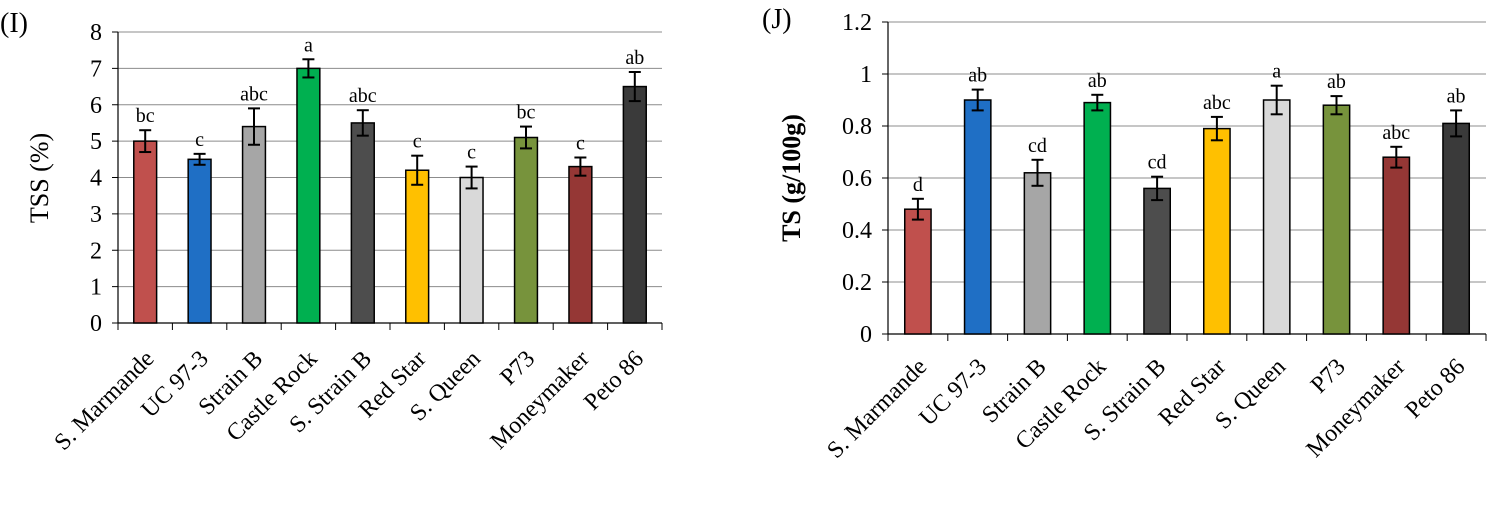 This screenshot has height=506, width=1492. I want to click on y-tick-label-i-6: 6, so click(96, 106).